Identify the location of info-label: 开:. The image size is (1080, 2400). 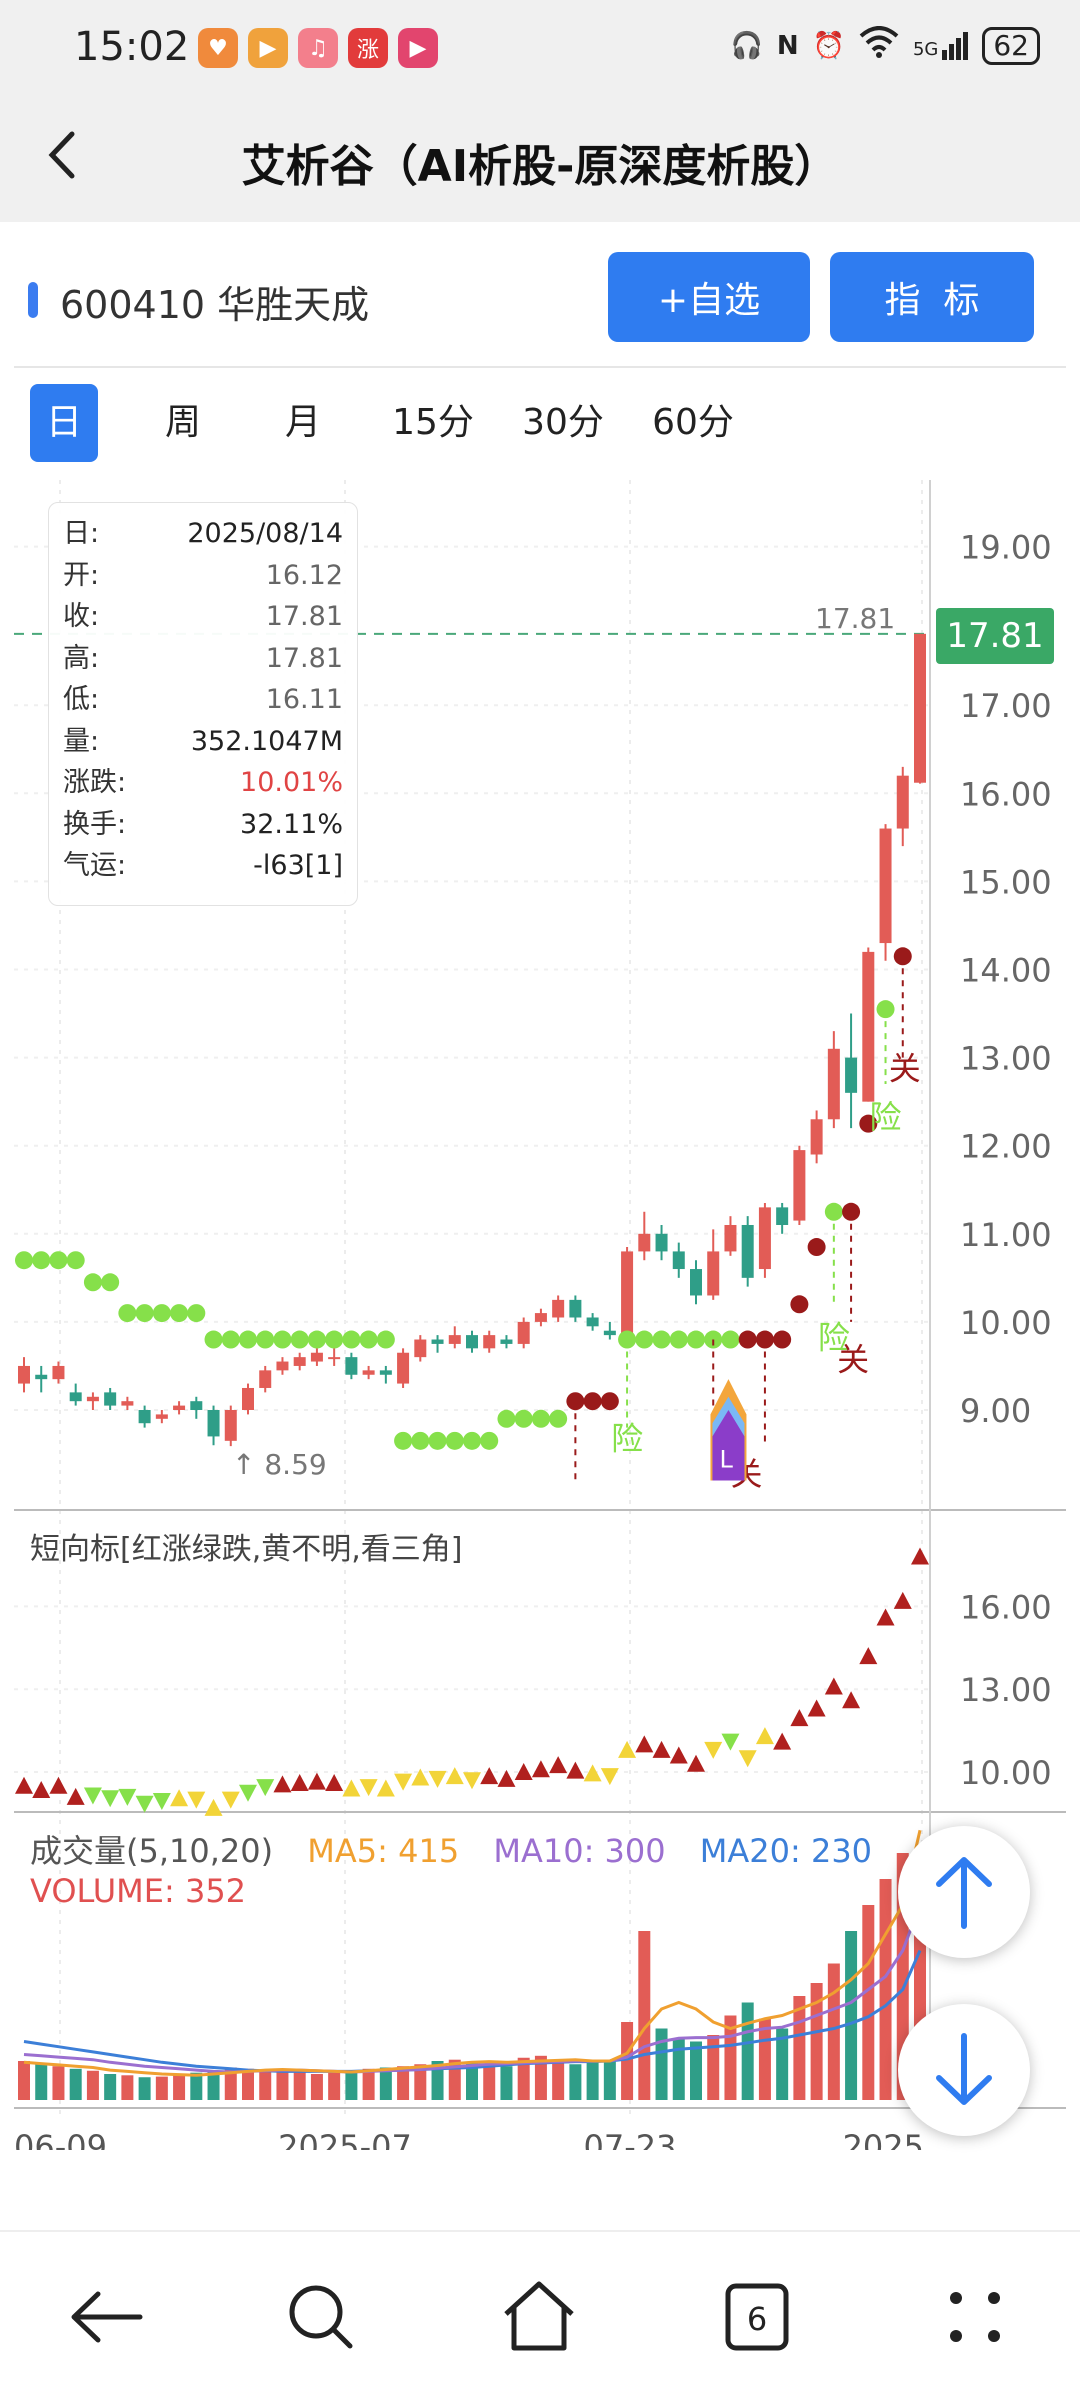
(81, 575).